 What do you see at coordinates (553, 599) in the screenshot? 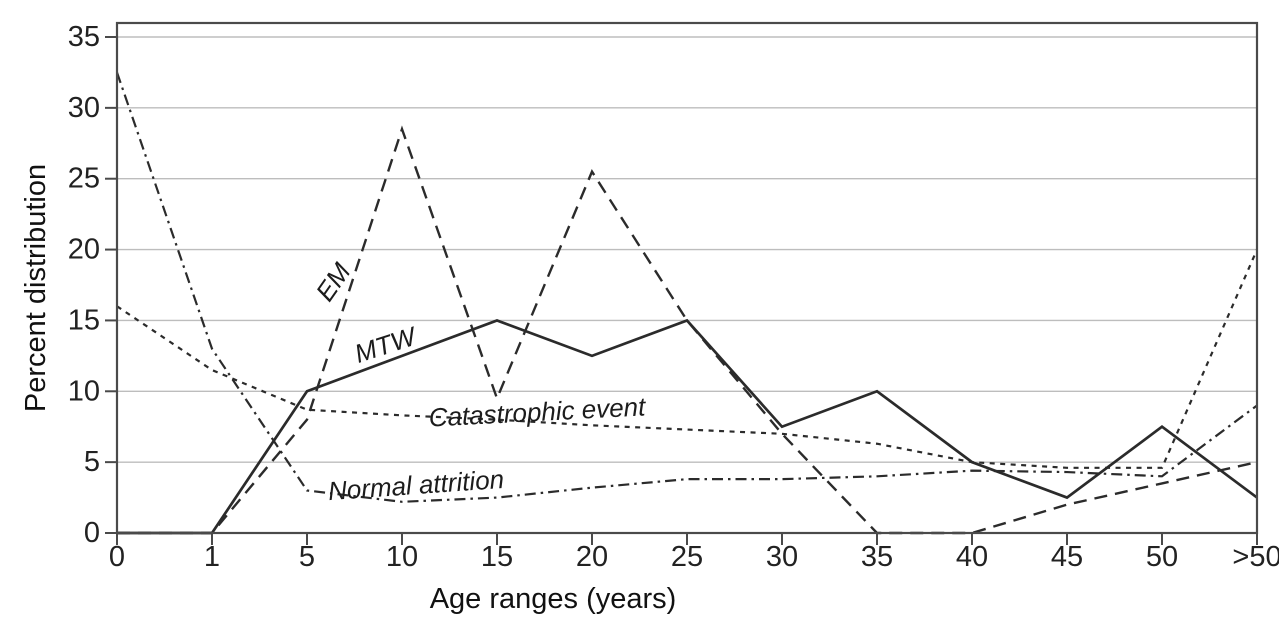
I see `x-axis-title: Age ranges (years)` at bounding box center [553, 599].